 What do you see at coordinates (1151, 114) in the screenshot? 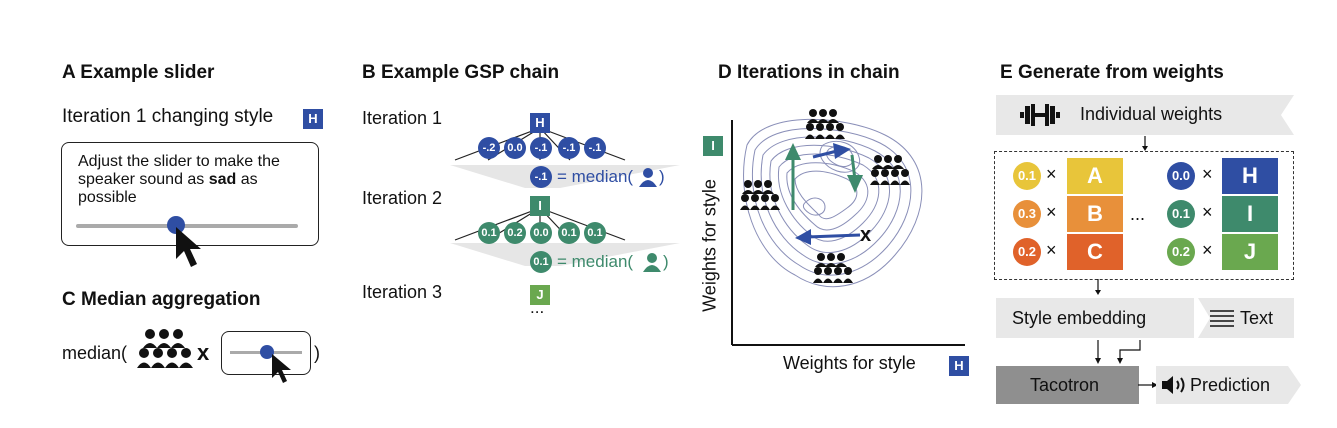
I see `individual-weights-label: Individual weights` at bounding box center [1151, 114].